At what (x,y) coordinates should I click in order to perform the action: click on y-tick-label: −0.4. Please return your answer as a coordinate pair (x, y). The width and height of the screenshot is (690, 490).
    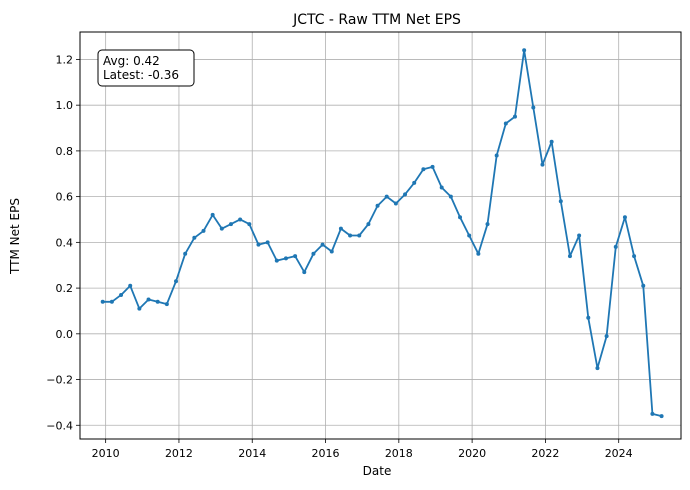
    Looking at the image, I should click on (59, 425).